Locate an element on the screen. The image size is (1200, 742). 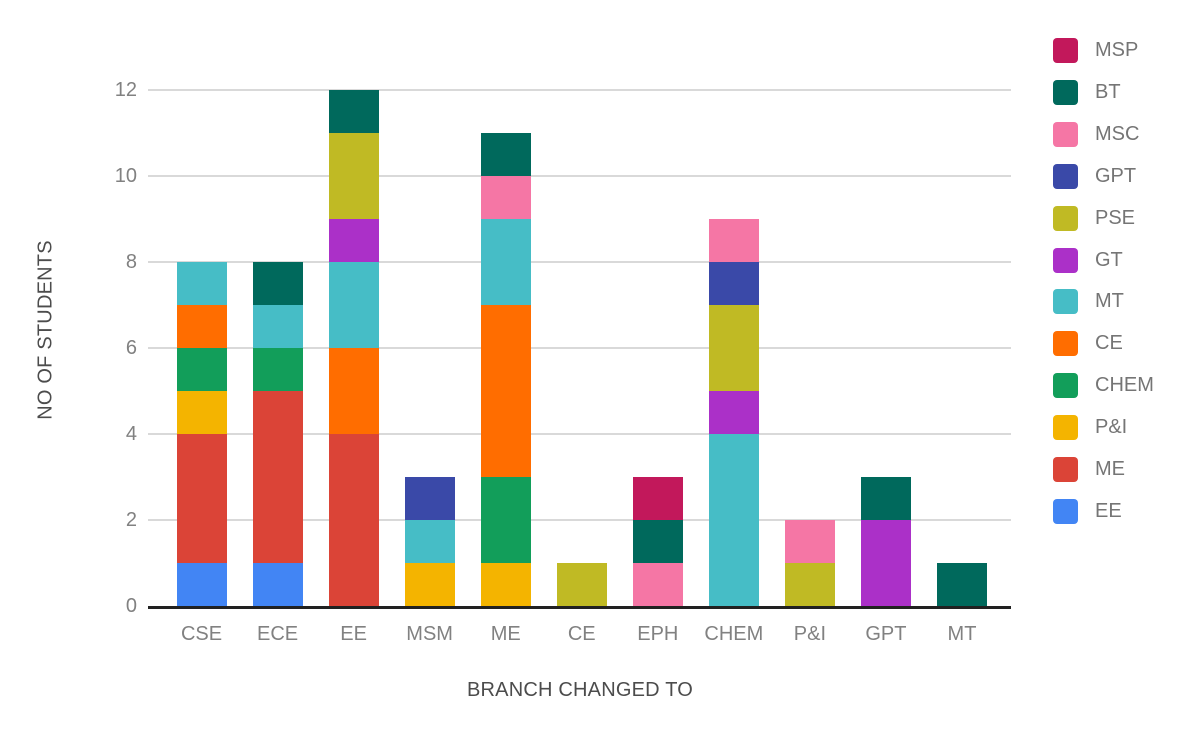
bar-segment-ME-MSC is located at coordinates (505, 197).